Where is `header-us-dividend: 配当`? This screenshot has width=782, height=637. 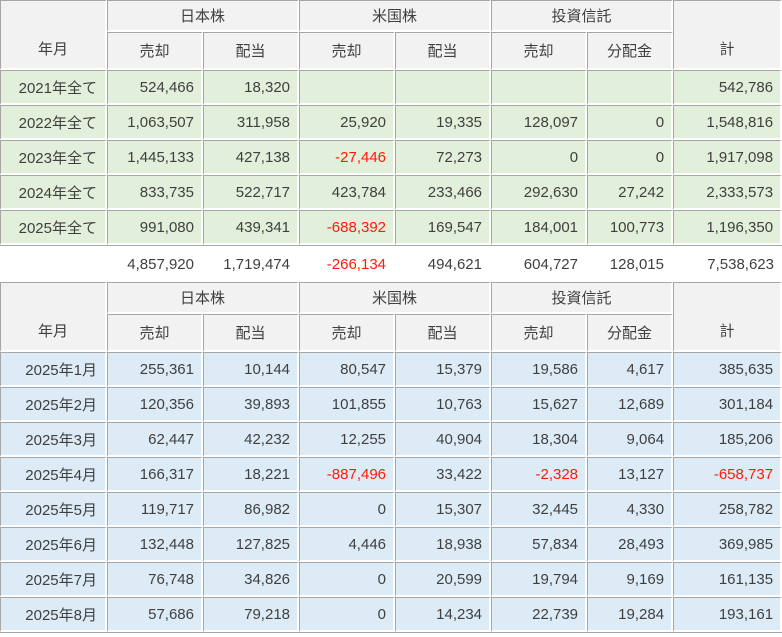 header-us-dividend: 配当 is located at coordinates (443, 333).